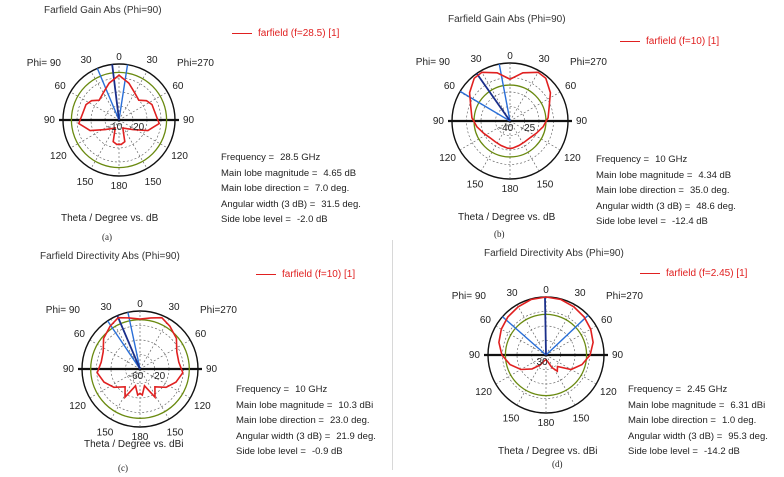 The height and width of the screenshot is (477, 784). I want to click on info-row: Main lobe magnitude = 4.65 dB, so click(291, 174).